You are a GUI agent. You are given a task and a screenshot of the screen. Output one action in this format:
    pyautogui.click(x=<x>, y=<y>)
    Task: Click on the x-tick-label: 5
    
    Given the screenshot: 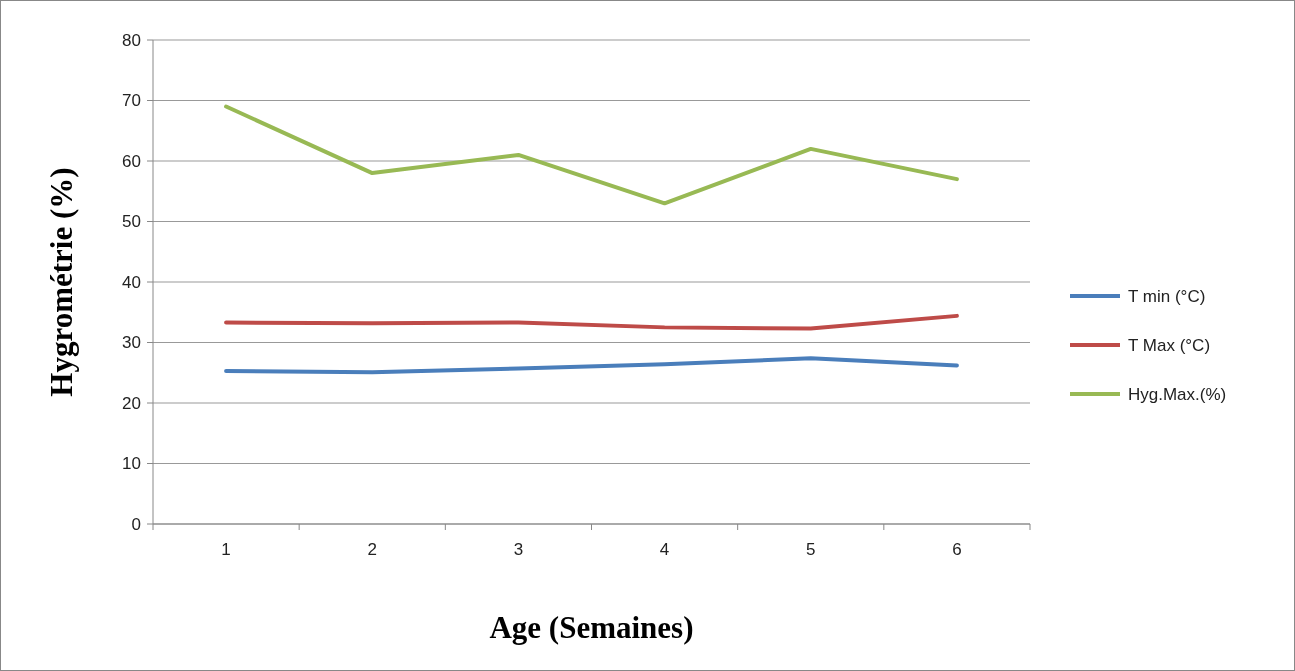 What is the action you would take?
    pyautogui.click(x=811, y=549)
    